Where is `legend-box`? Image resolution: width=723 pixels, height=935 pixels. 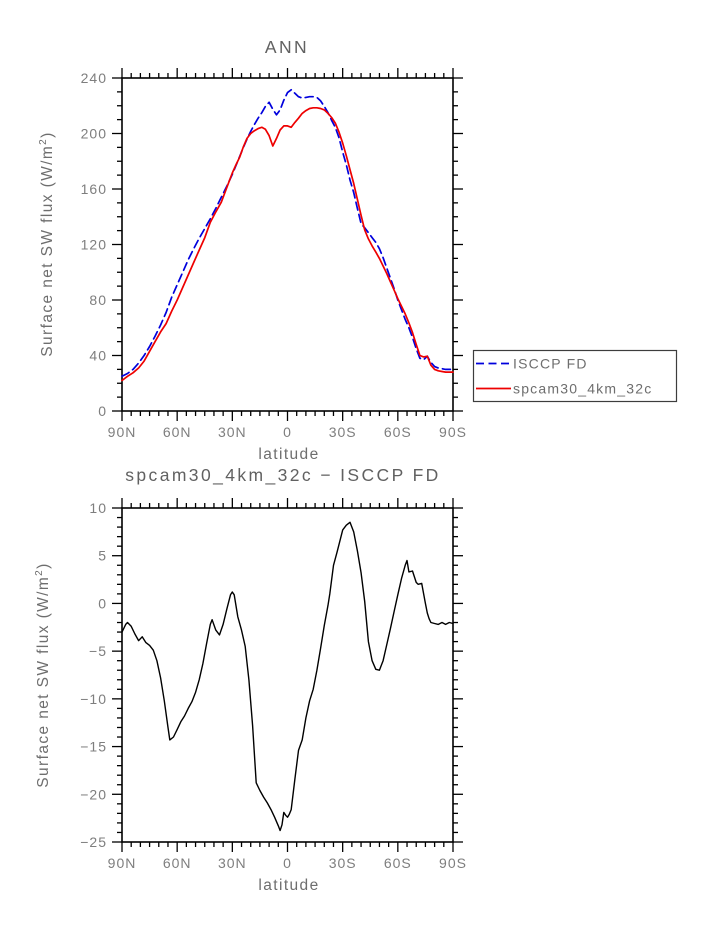
legend-box is located at coordinates (575, 376).